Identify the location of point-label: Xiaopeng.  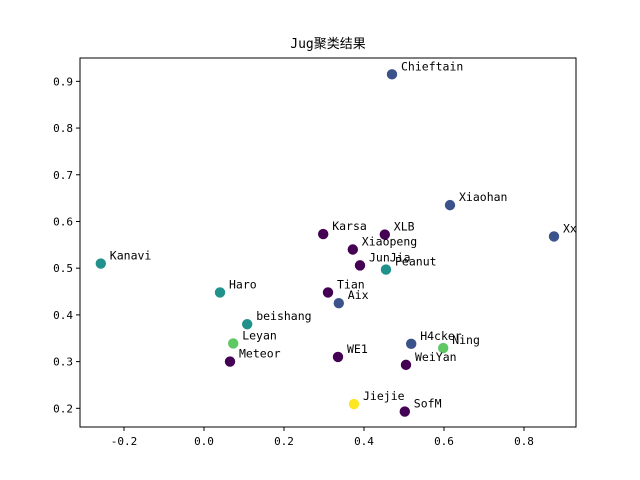
(389, 242).